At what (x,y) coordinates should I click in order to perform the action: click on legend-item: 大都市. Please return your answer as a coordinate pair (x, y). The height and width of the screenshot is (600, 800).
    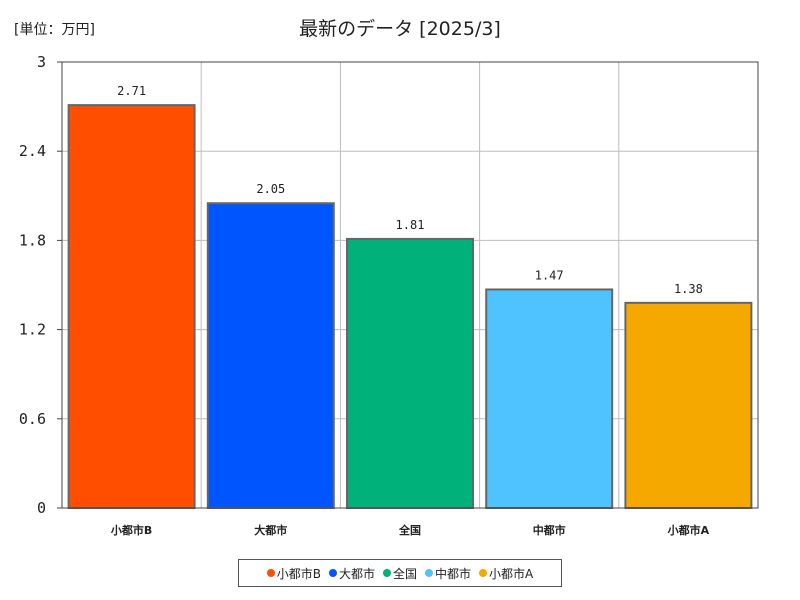
    Looking at the image, I should click on (351, 573).